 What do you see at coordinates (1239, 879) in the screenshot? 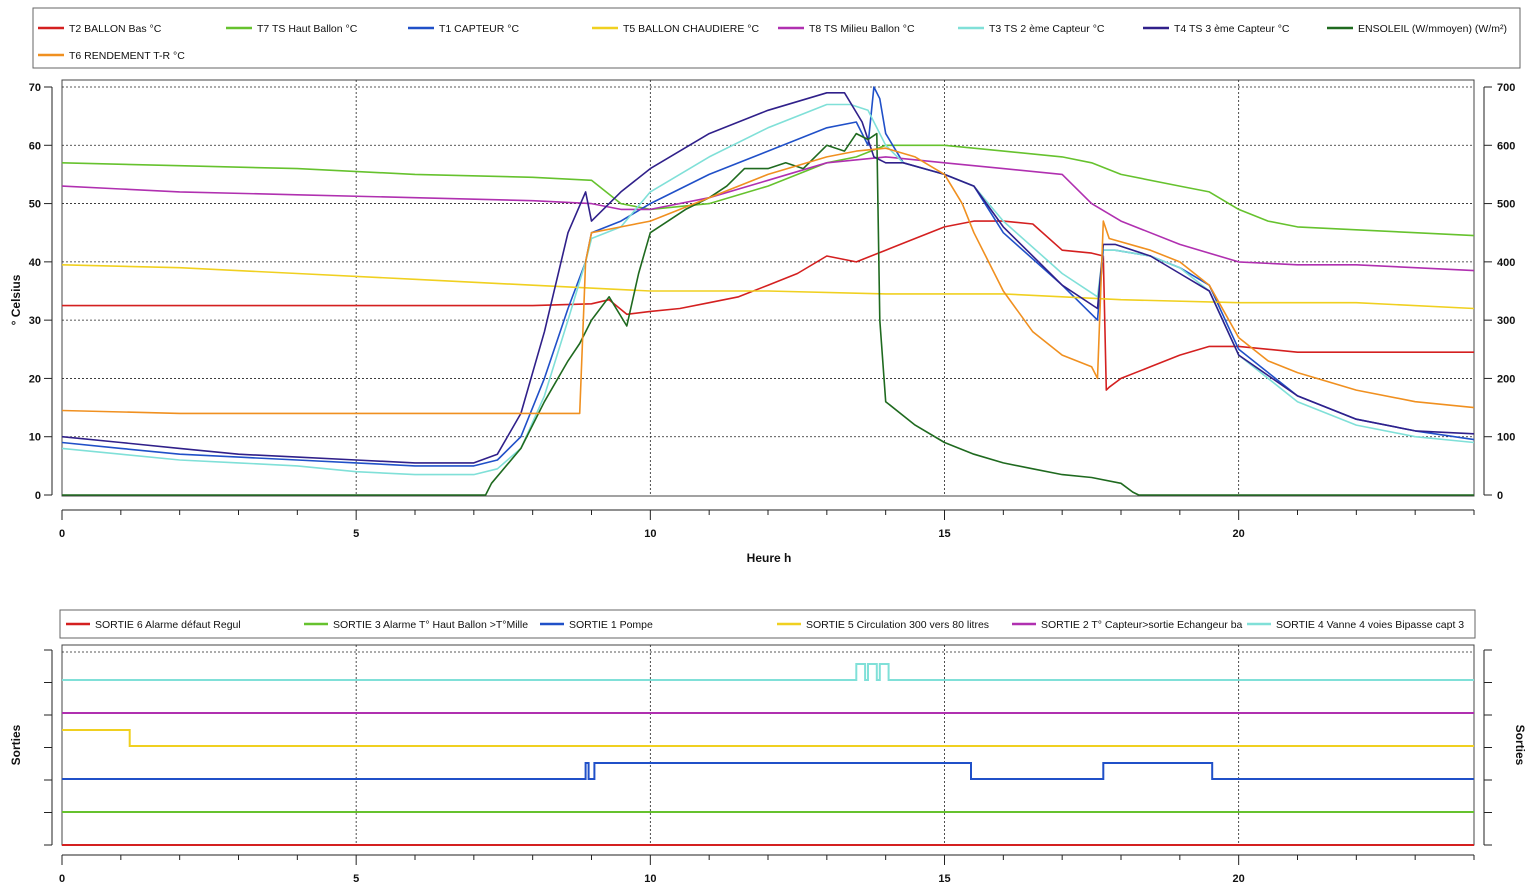
I see `outputs-x-tick-label: 20` at bounding box center [1239, 879].